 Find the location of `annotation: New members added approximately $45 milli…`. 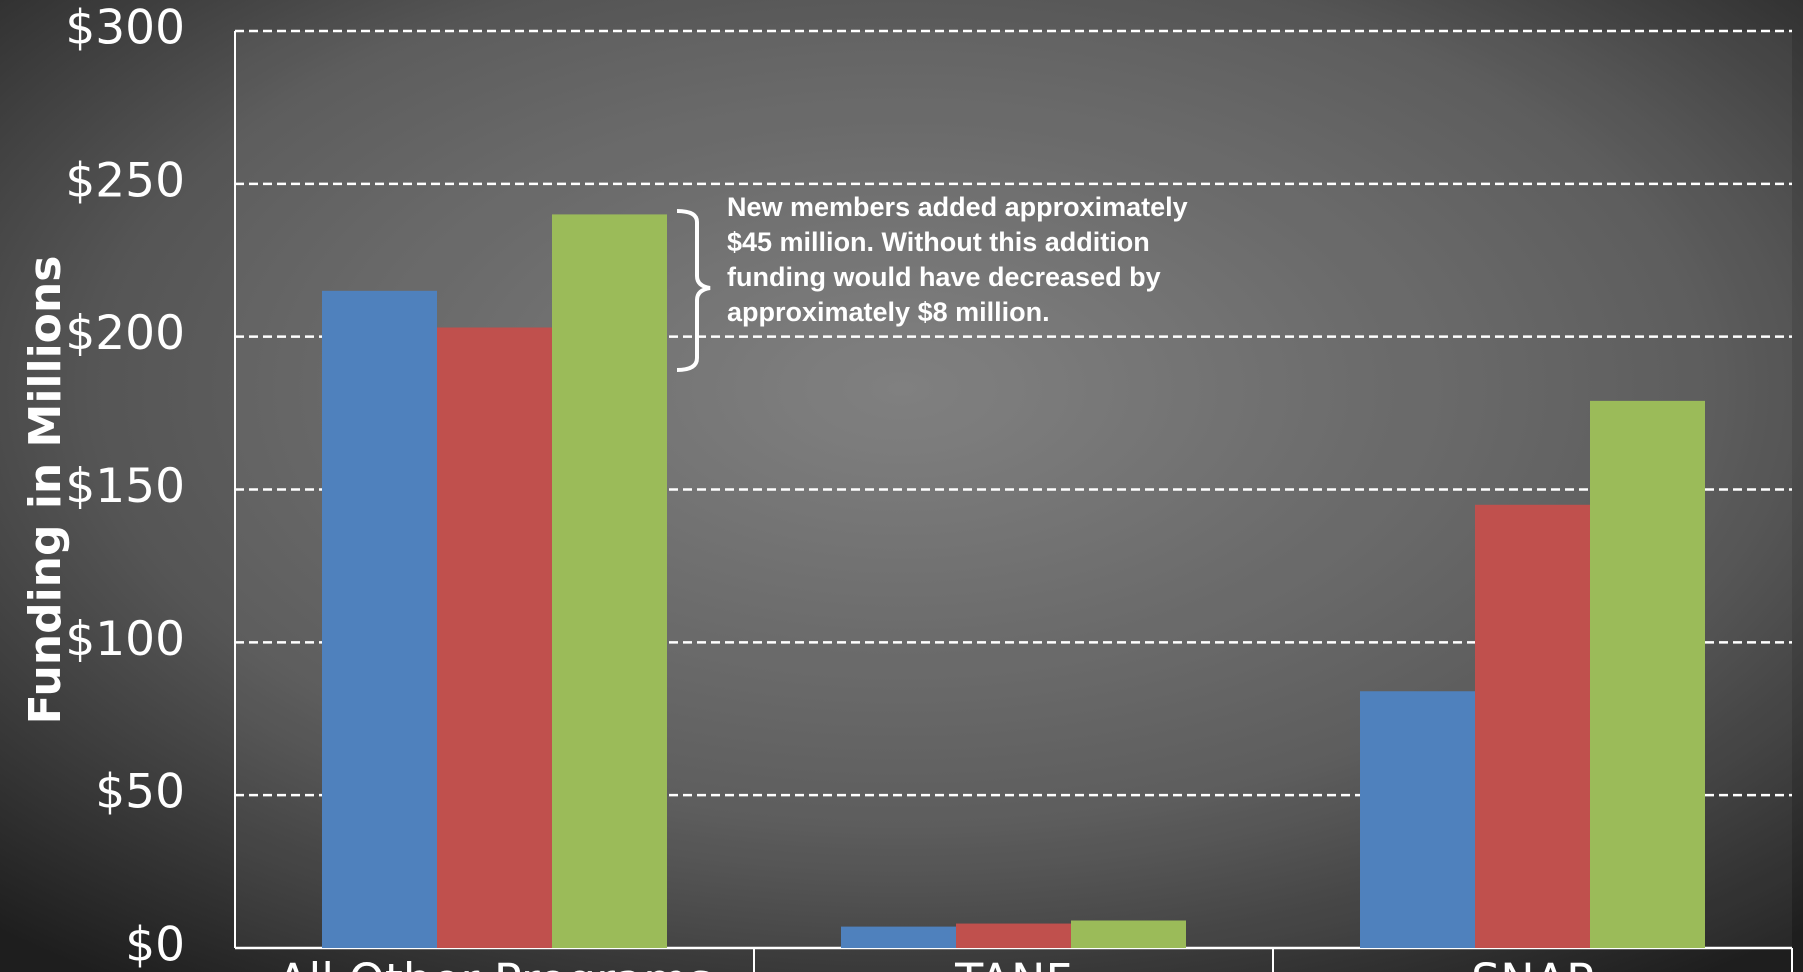

annotation: New members added approximately $45 milli… is located at coordinates (957, 259).